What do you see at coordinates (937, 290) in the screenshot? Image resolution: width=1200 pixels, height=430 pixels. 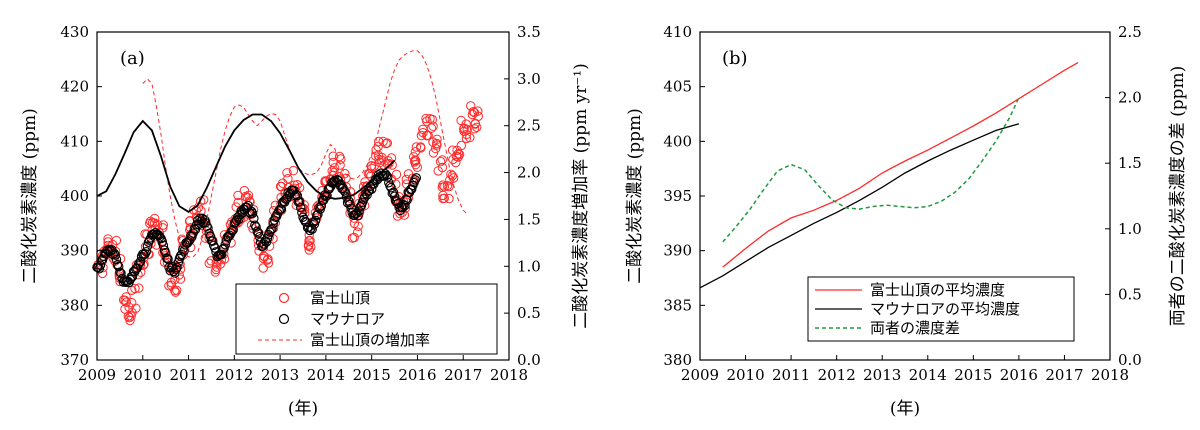 I see `legend-label-fuji-mean: 富士山頂の平均濃度` at bounding box center [937, 290].